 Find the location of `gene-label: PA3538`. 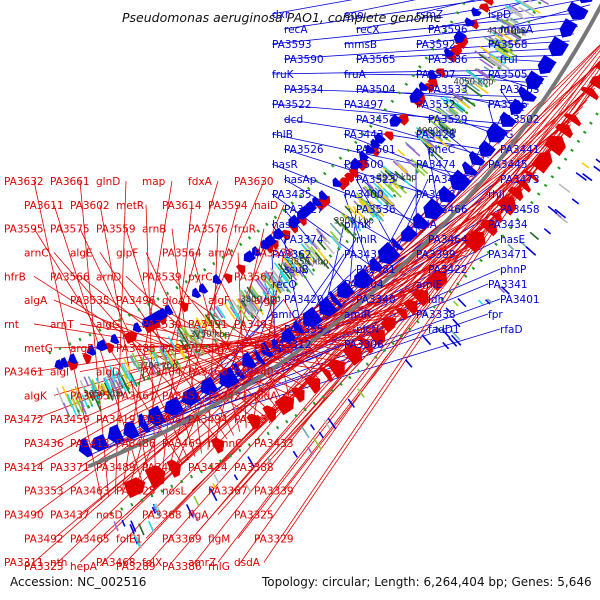

gene-label: PA3538 is located at coordinates (274, 253).